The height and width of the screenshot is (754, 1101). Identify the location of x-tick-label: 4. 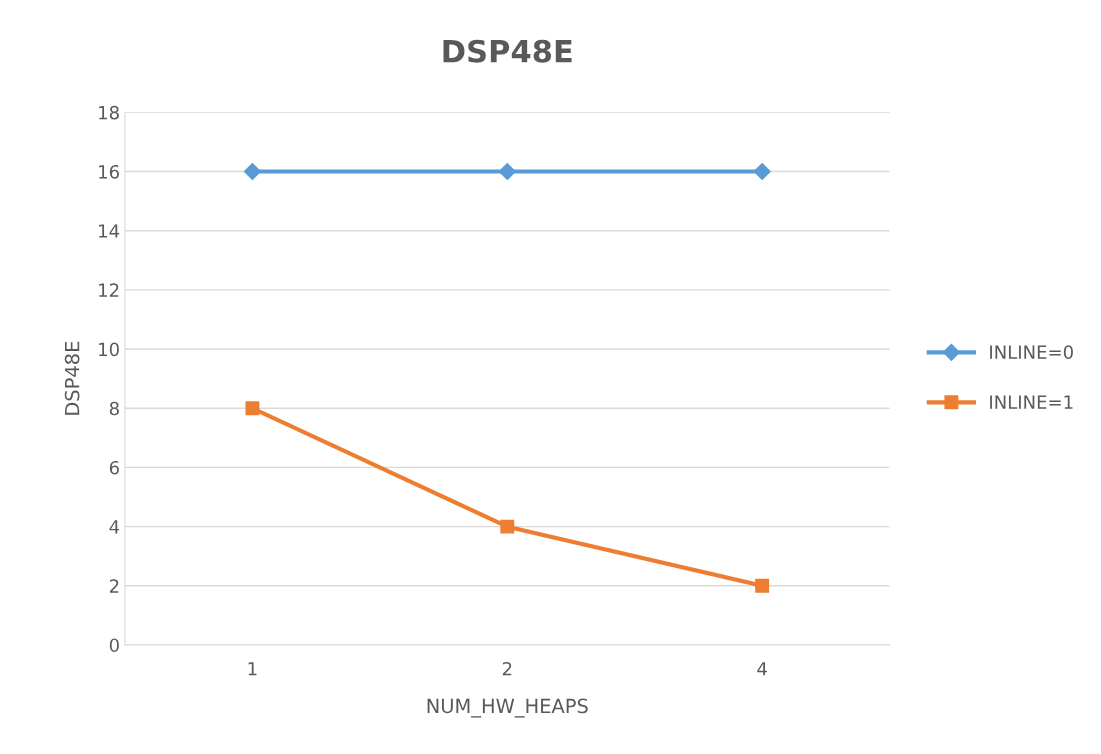
(762, 669).